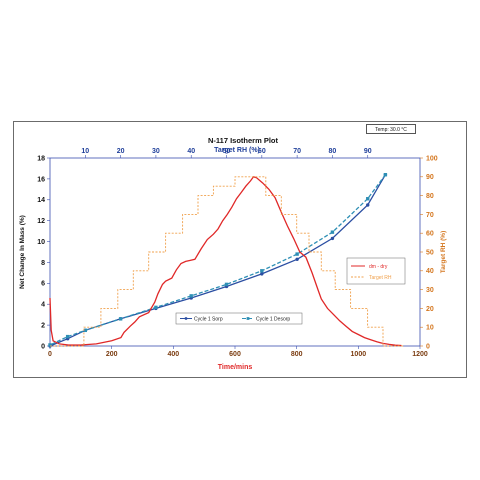 Image resolution: width=480 pixels, height=480 pixels. Describe the element at coordinates (243, 140) in the screenshot. I see `chart-title: N-117 Isotherm Plot` at that location.